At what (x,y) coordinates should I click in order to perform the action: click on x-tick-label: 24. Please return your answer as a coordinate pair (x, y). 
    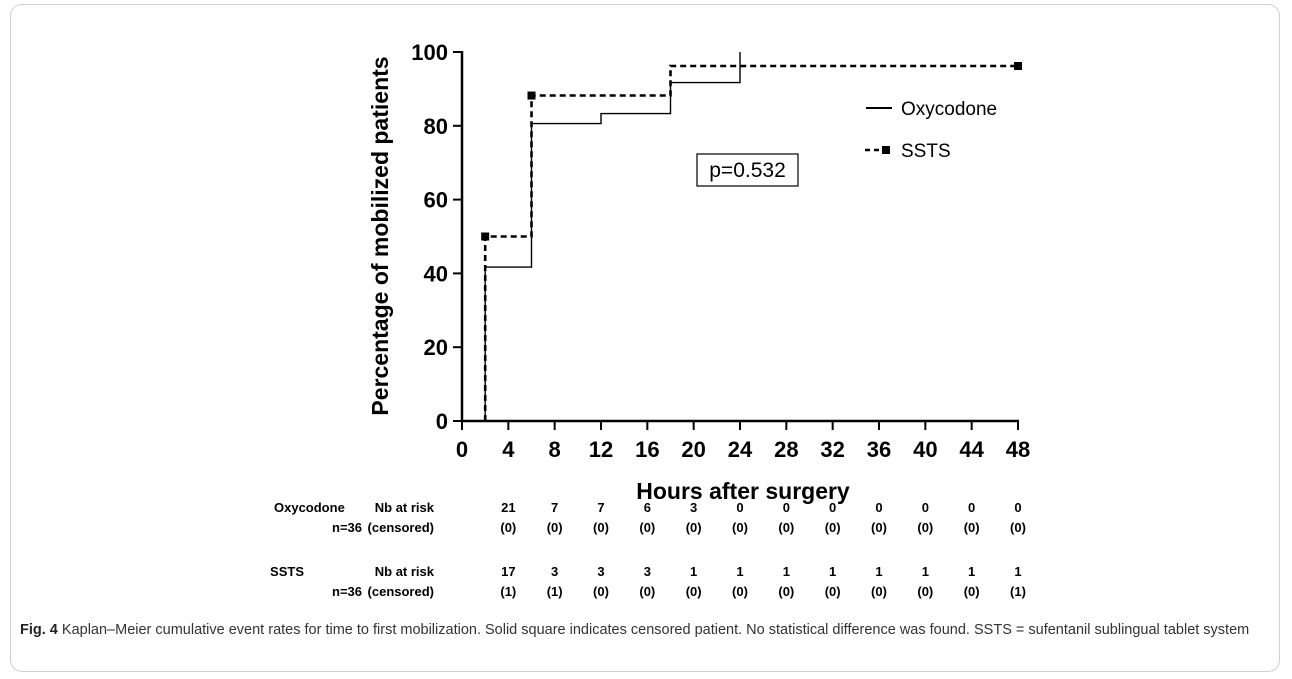
    Looking at the image, I should click on (740, 449).